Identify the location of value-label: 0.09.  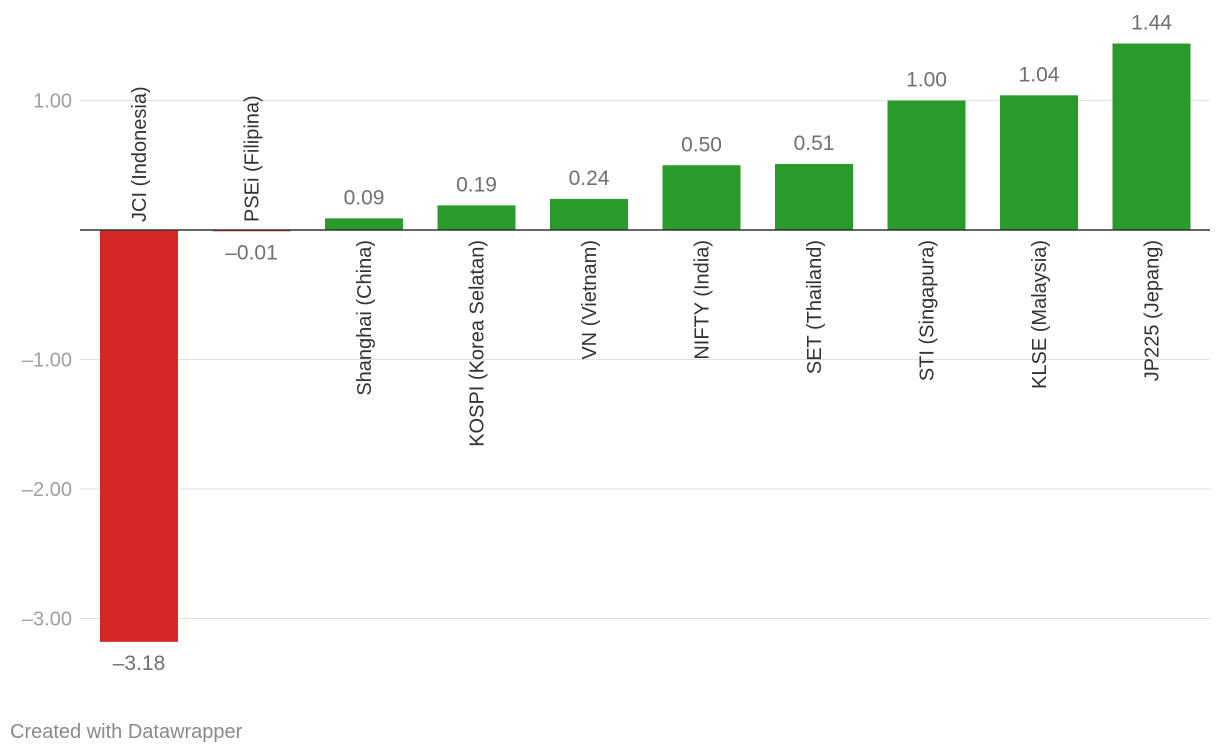
(364, 197).